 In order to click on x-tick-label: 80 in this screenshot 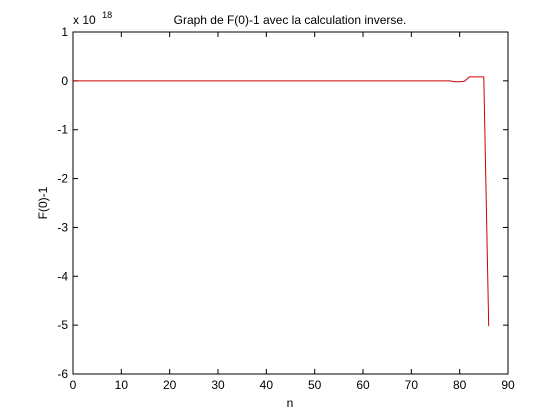, I will do `click(460, 385)`.